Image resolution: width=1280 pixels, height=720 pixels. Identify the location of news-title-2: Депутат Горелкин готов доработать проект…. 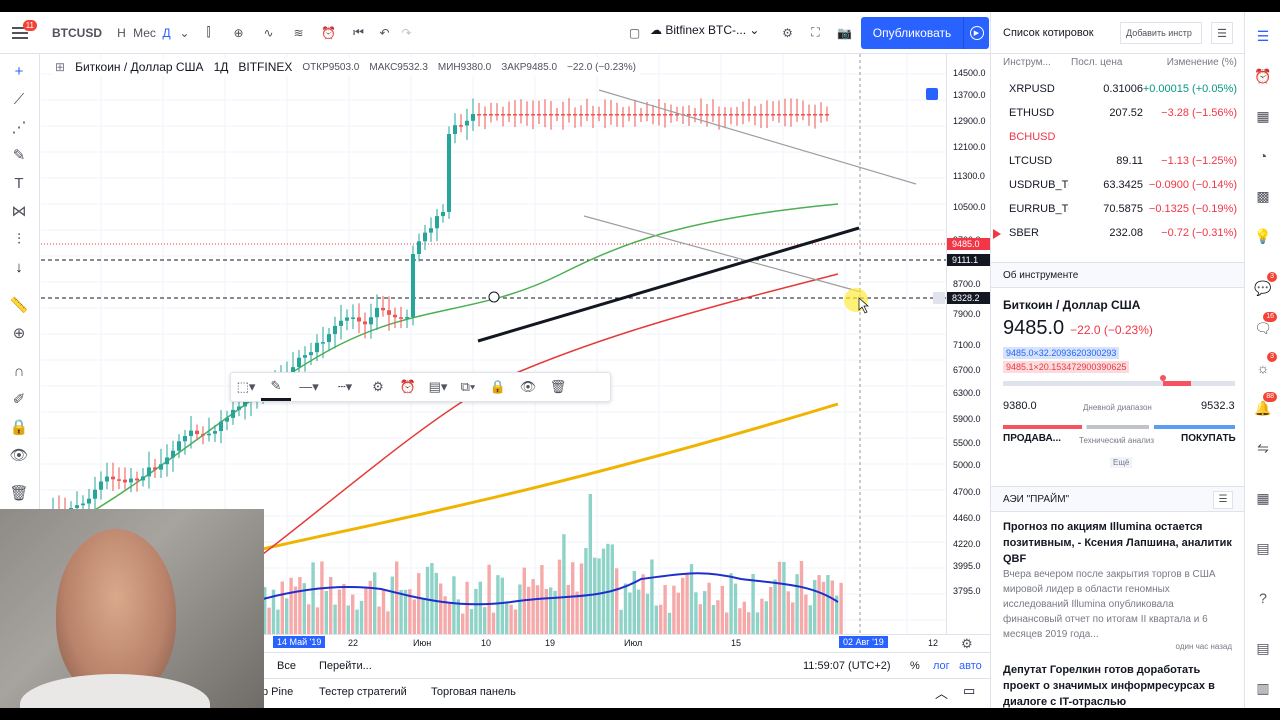
(1109, 686).